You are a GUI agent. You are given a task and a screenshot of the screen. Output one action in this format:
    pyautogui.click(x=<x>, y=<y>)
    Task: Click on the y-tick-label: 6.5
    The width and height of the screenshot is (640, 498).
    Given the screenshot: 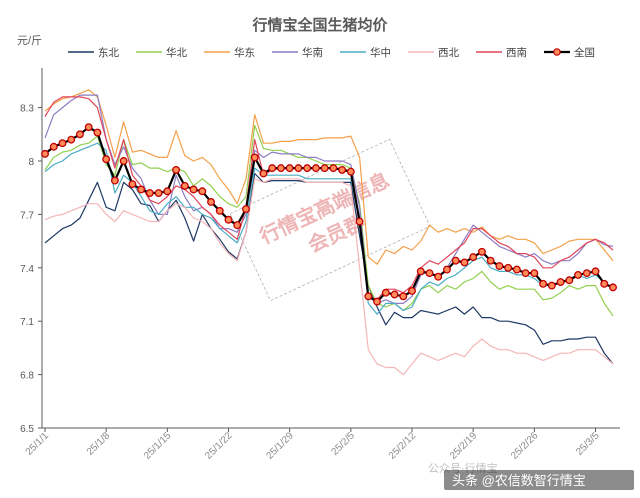 What is the action you would take?
    pyautogui.click(x=27, y=429)
    